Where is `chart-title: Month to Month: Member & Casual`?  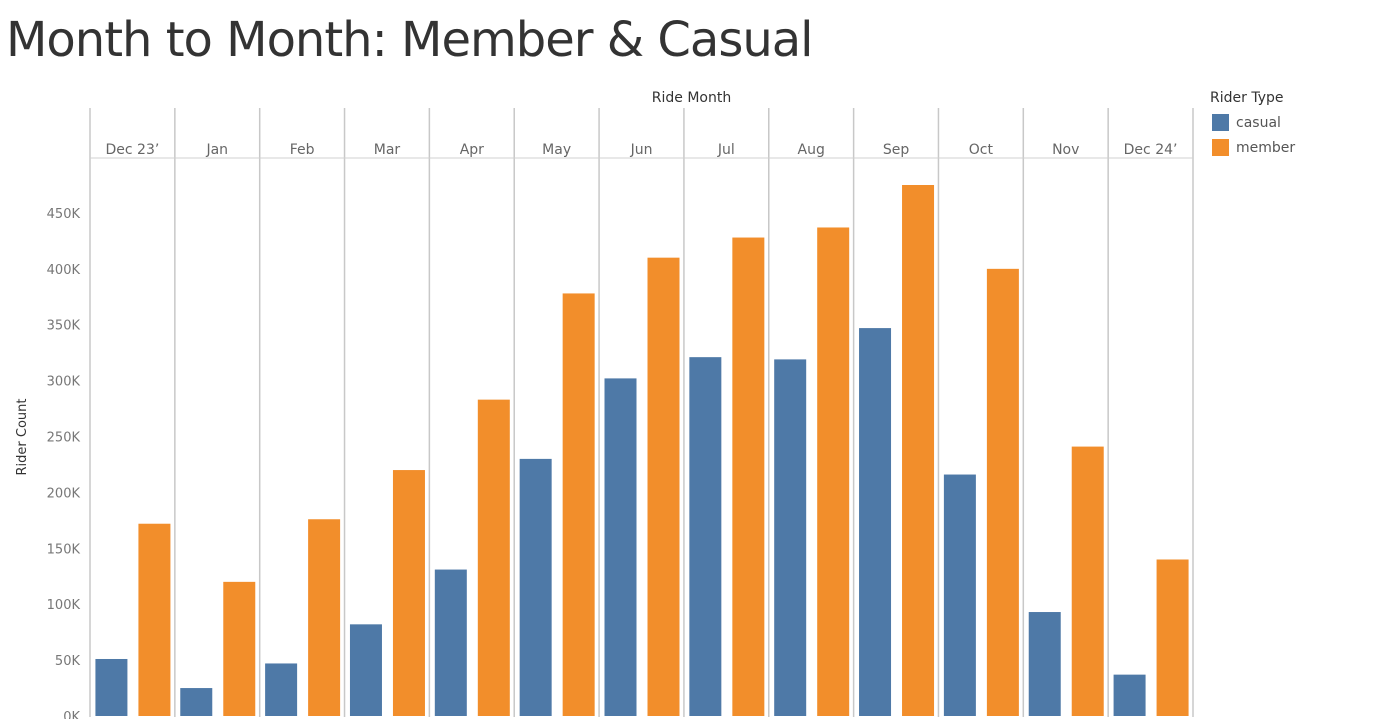 chart-title: Month to Month: Member & Casual is located at coordinates (410, 40).